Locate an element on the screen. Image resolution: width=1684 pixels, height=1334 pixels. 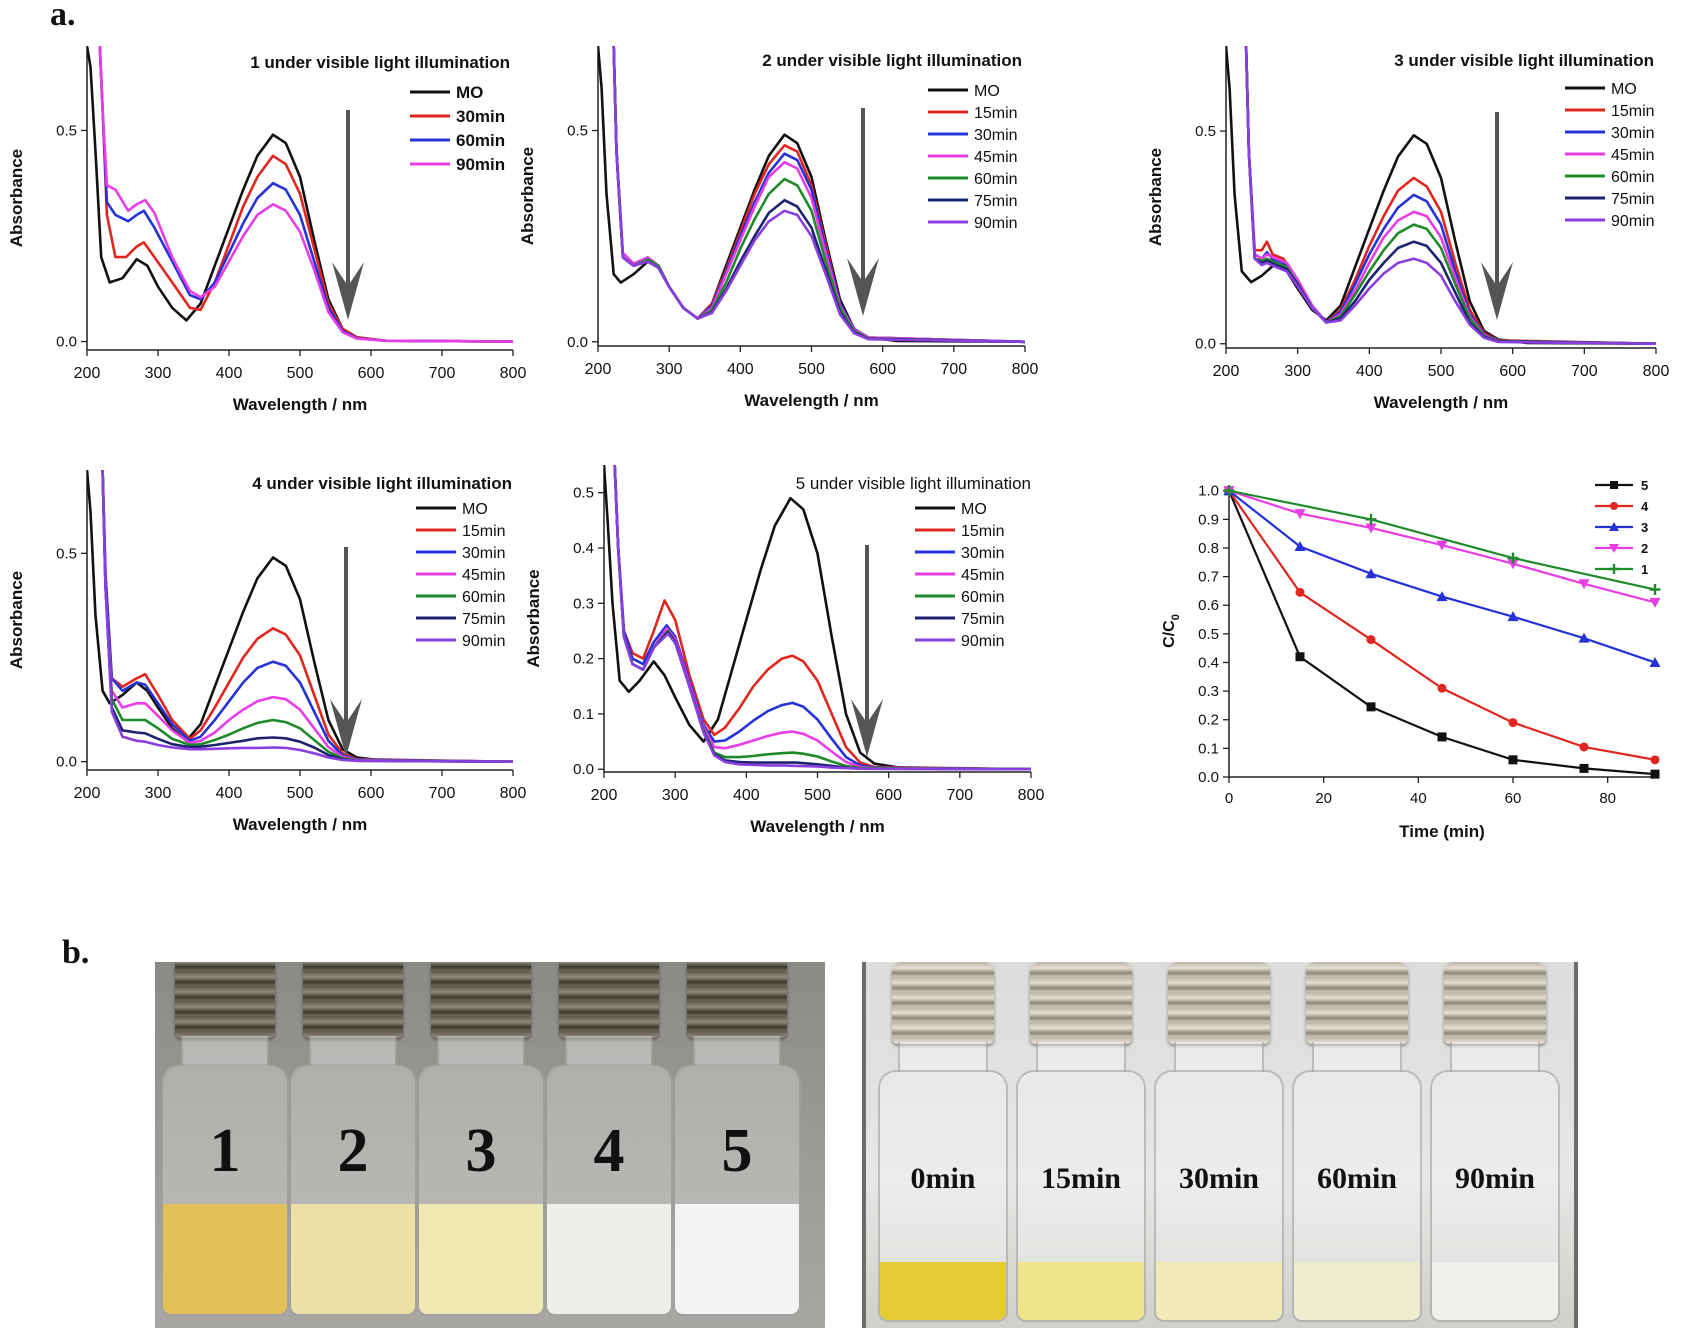
chart-title: 2 under visible light illumination is located at coordinates (892, 60).